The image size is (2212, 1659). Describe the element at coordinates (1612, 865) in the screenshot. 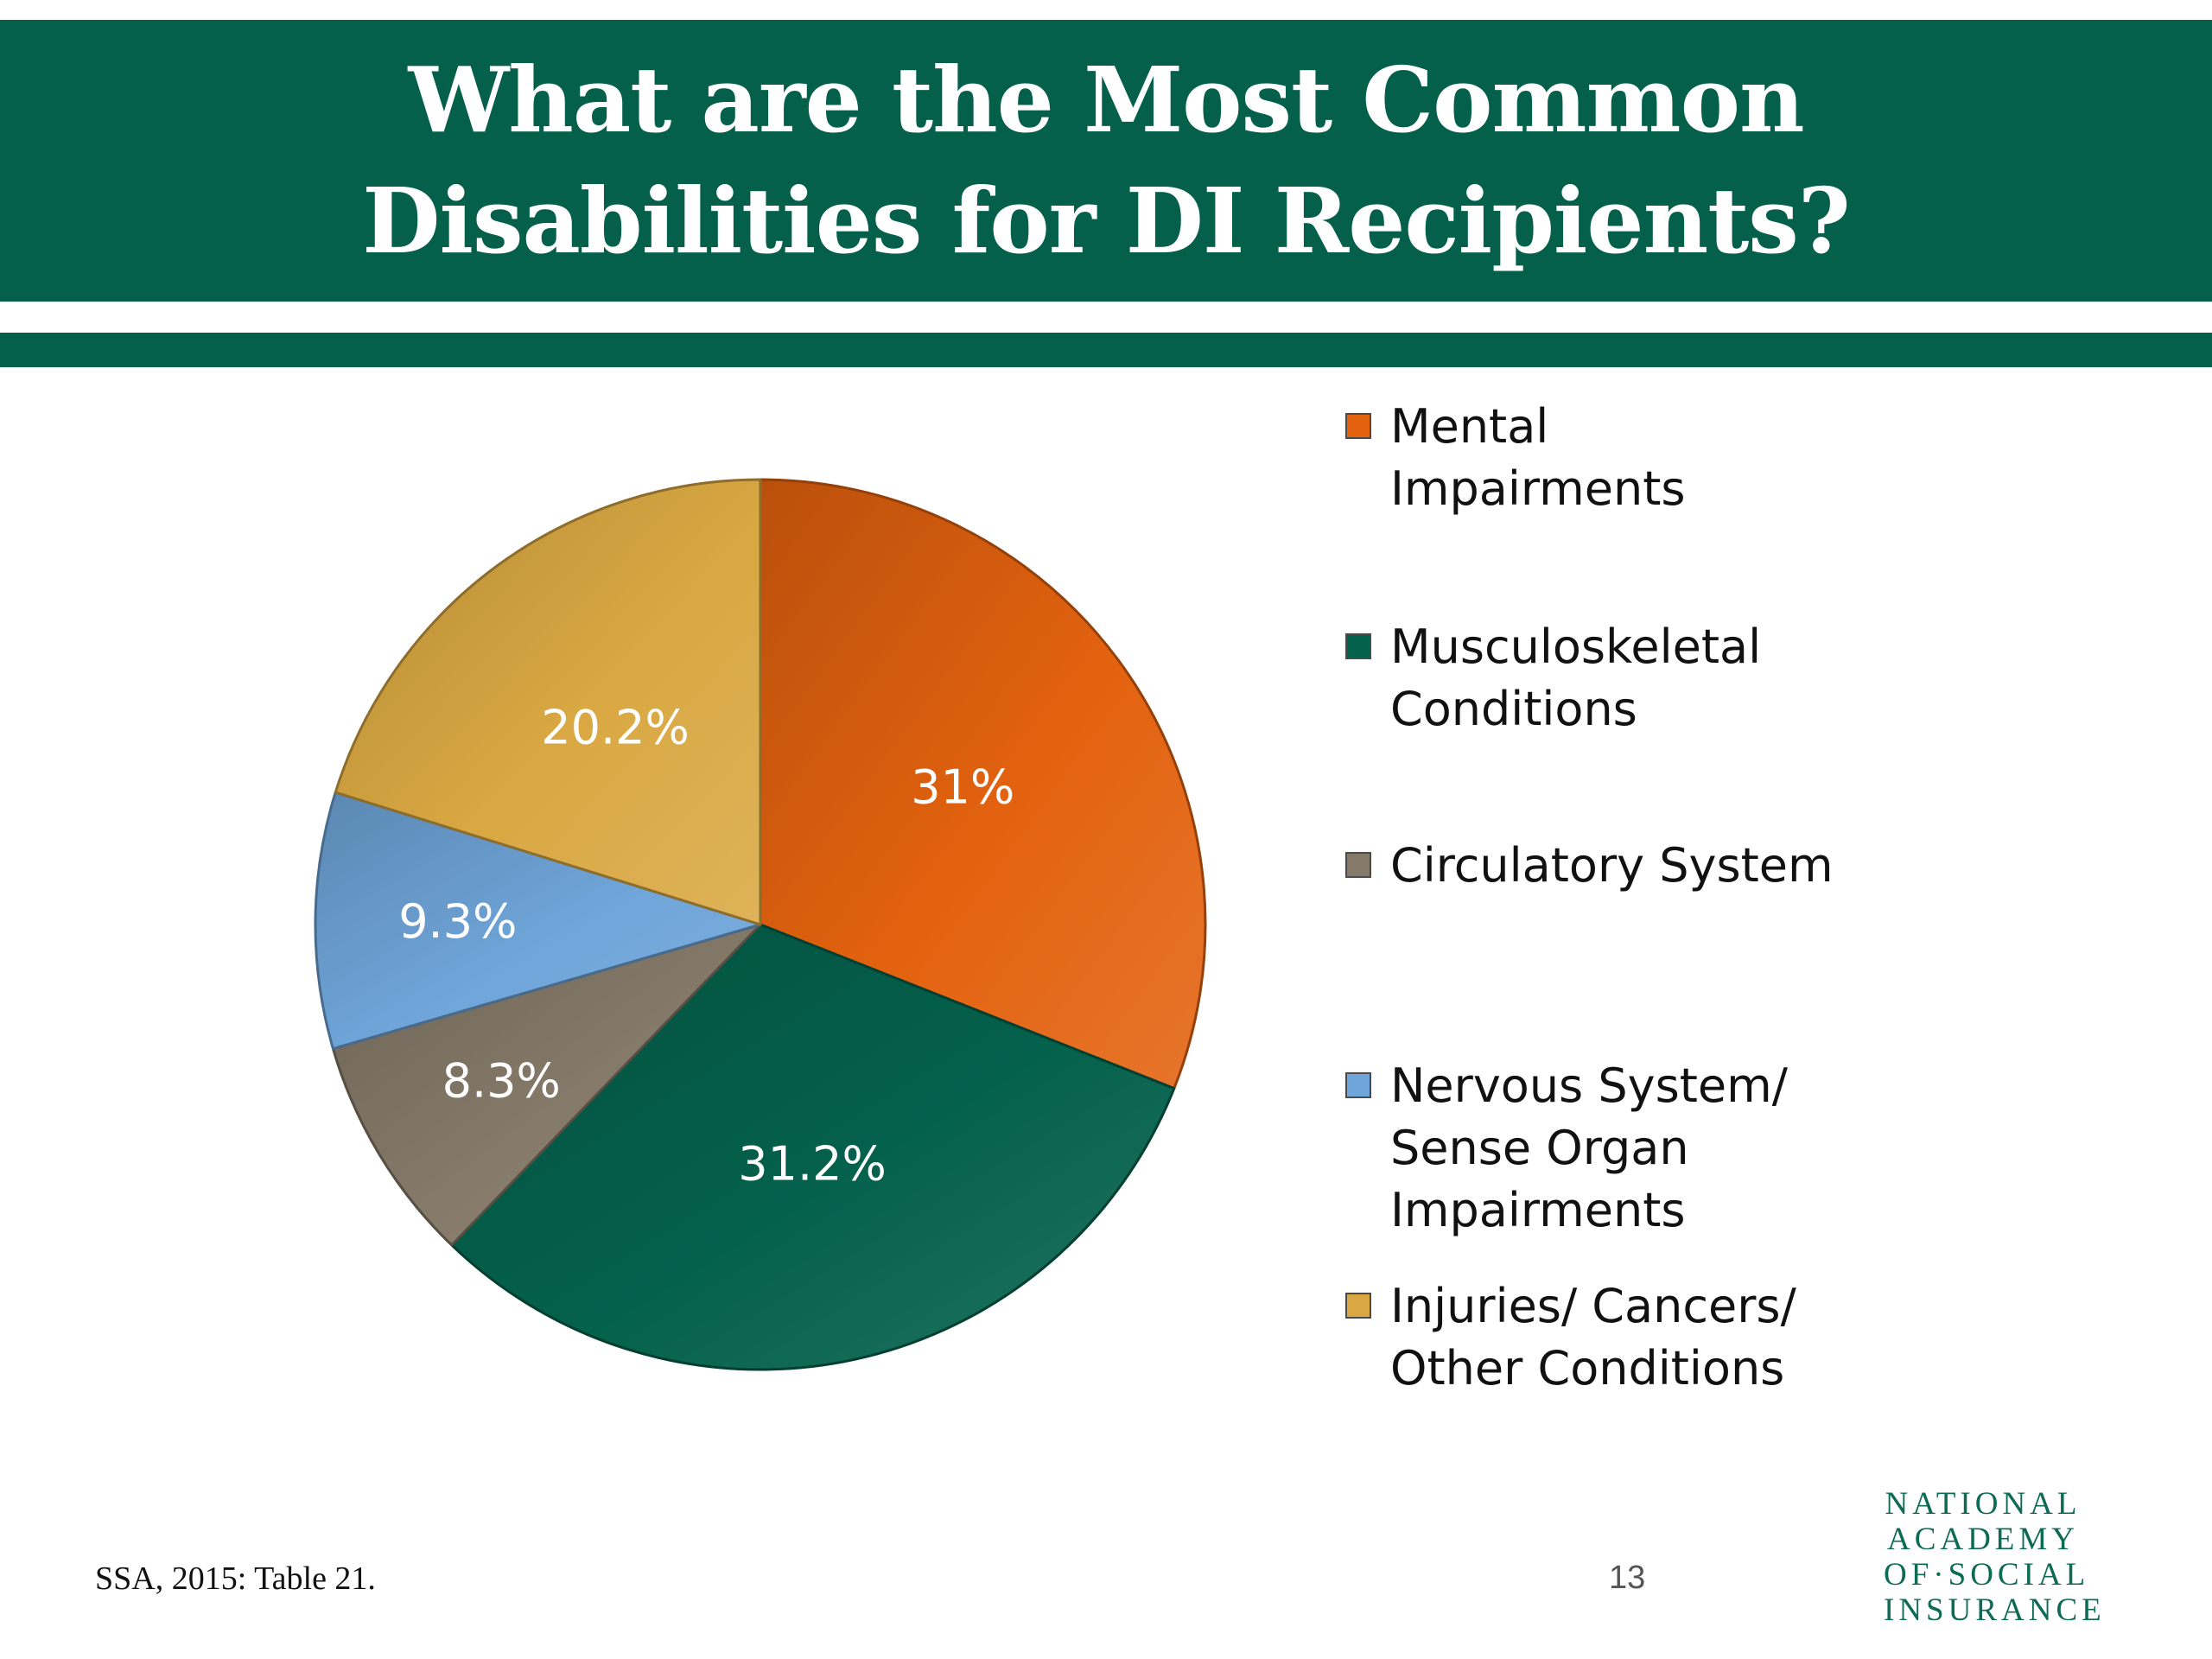

I see `legend-label-line: Circulatory System` at that location.